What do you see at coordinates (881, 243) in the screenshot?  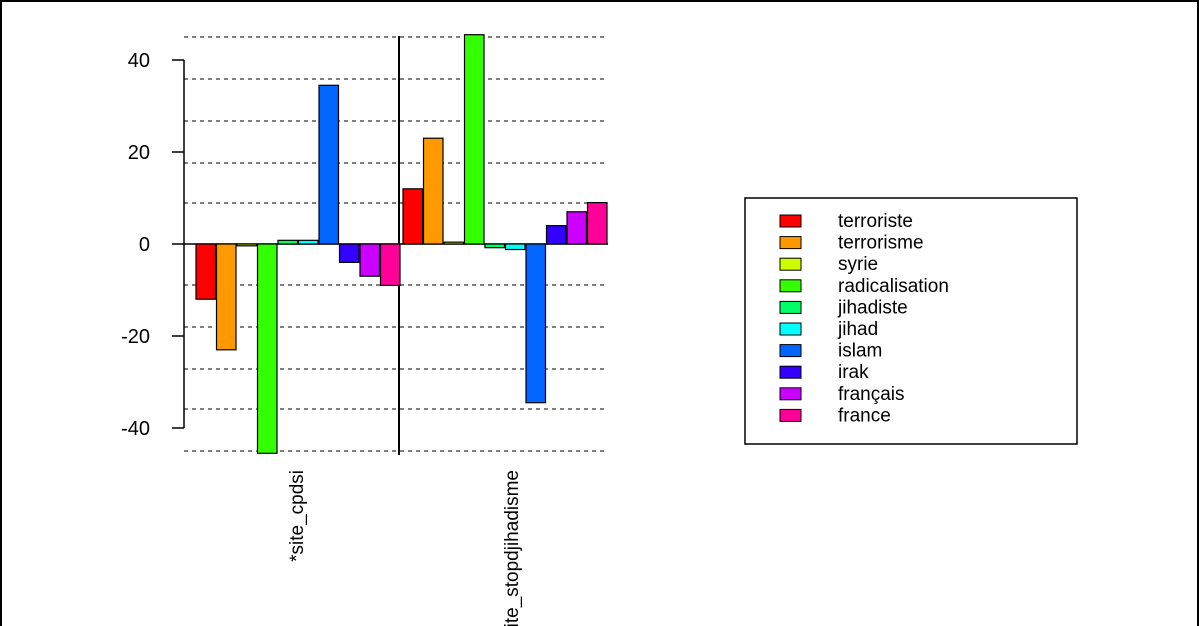 I see `legend-label: terrorisme` at bounding box center [881, 243].